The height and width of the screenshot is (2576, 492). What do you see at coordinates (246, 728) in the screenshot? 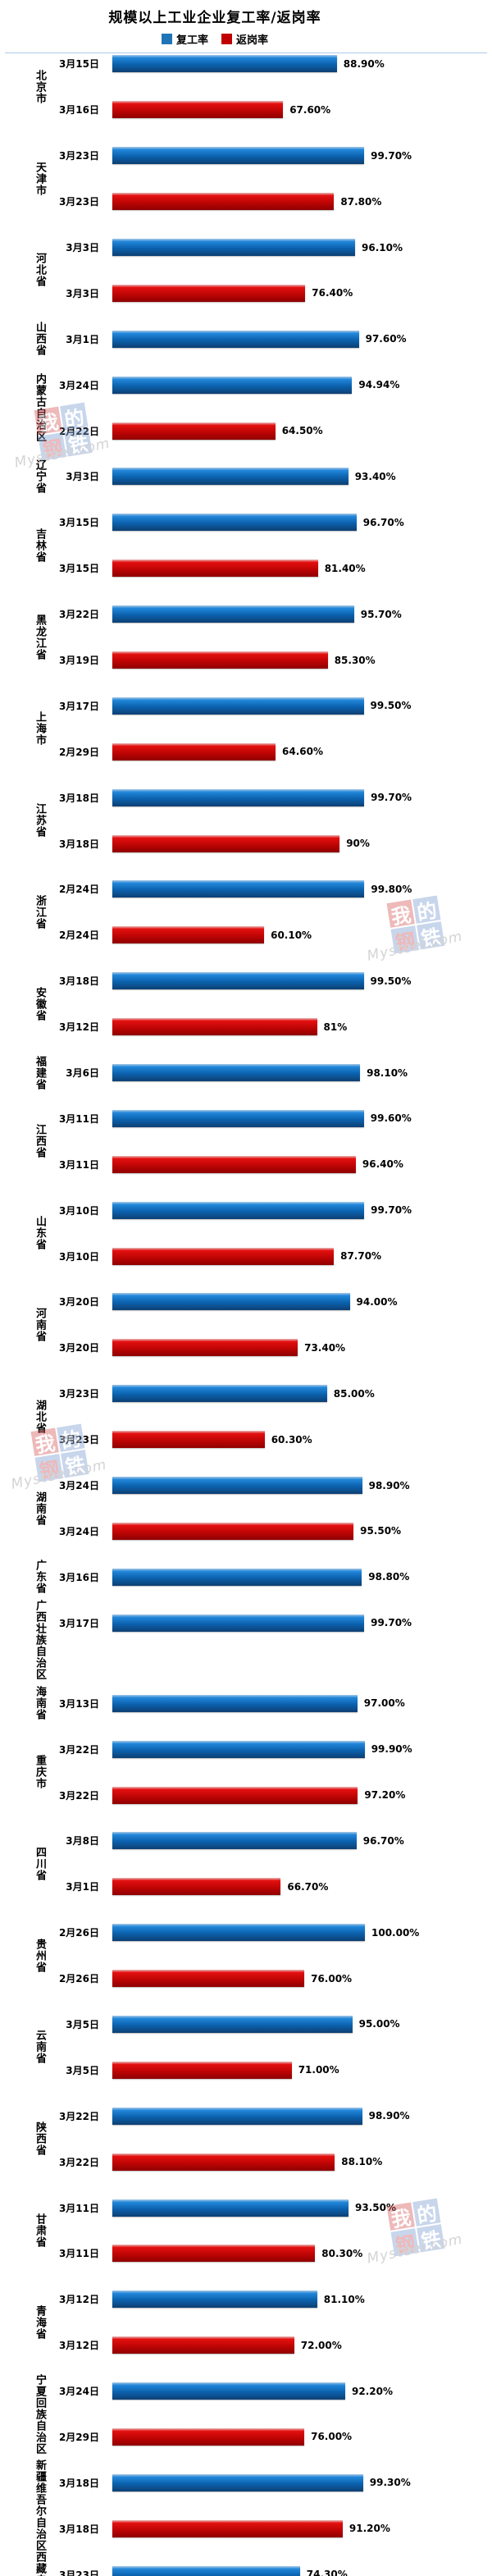
I see `province-group: 上海市 3月17日 99.50% 2月29日 64.60%` at bounding box center [246, 728].